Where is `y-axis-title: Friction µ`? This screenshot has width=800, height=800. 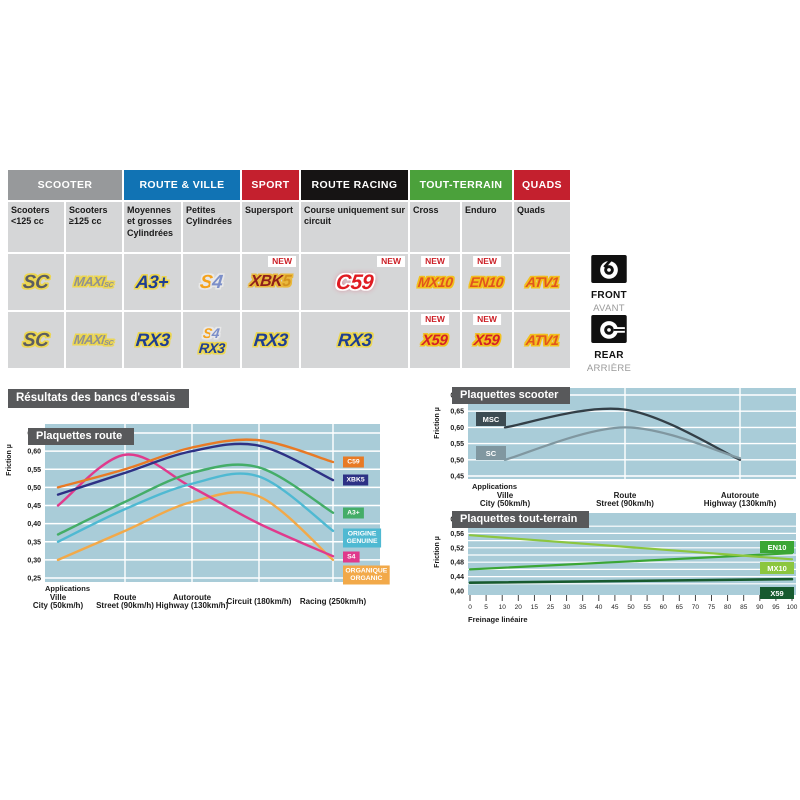 y-axis-title: Friction µ is located at coordinates (9, 460).